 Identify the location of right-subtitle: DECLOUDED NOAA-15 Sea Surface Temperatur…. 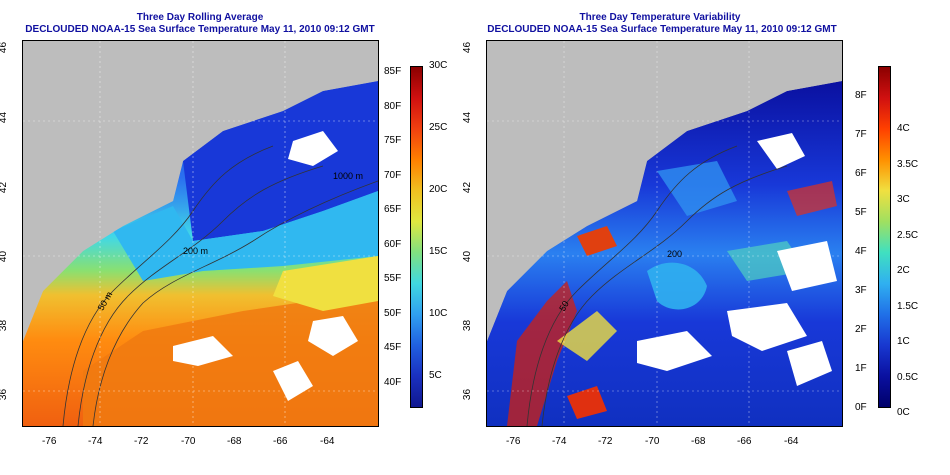
(662, 29).